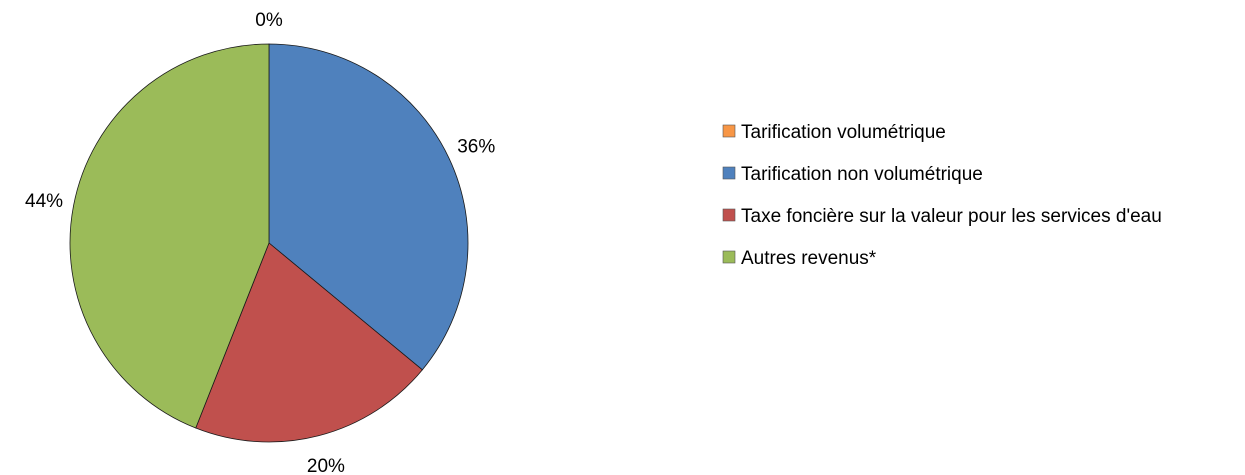  Describe the element at coordinates (476, 146) in the screenshot. I see `data-label-2: 36%` at that location.